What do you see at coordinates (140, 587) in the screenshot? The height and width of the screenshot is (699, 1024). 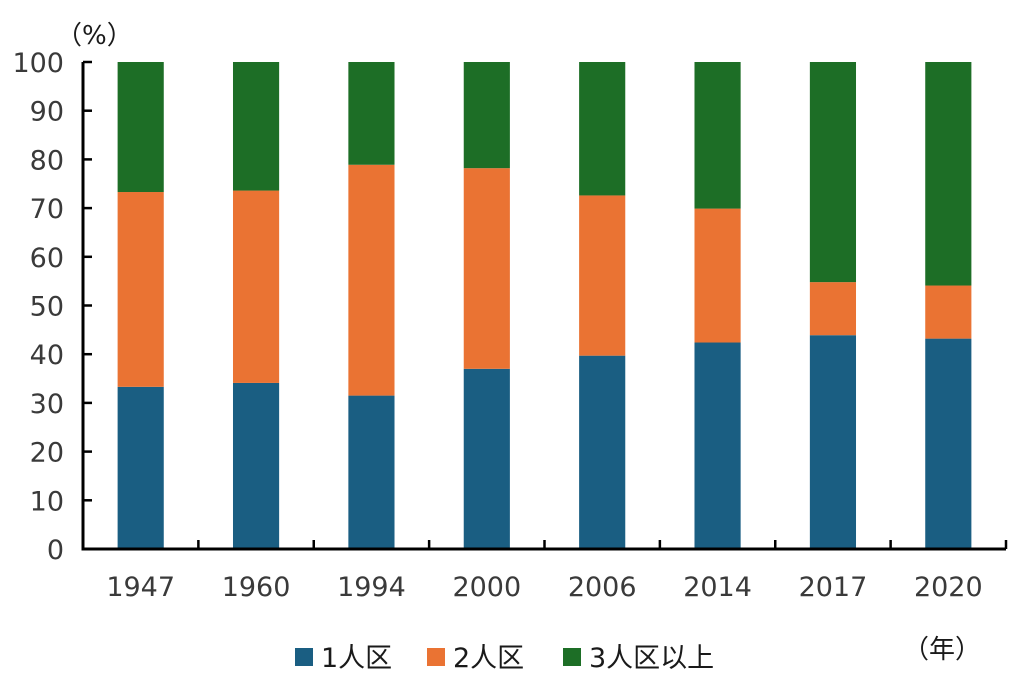 I see `x-tick-label-1947: 1947` at bounding box center [140, 587].